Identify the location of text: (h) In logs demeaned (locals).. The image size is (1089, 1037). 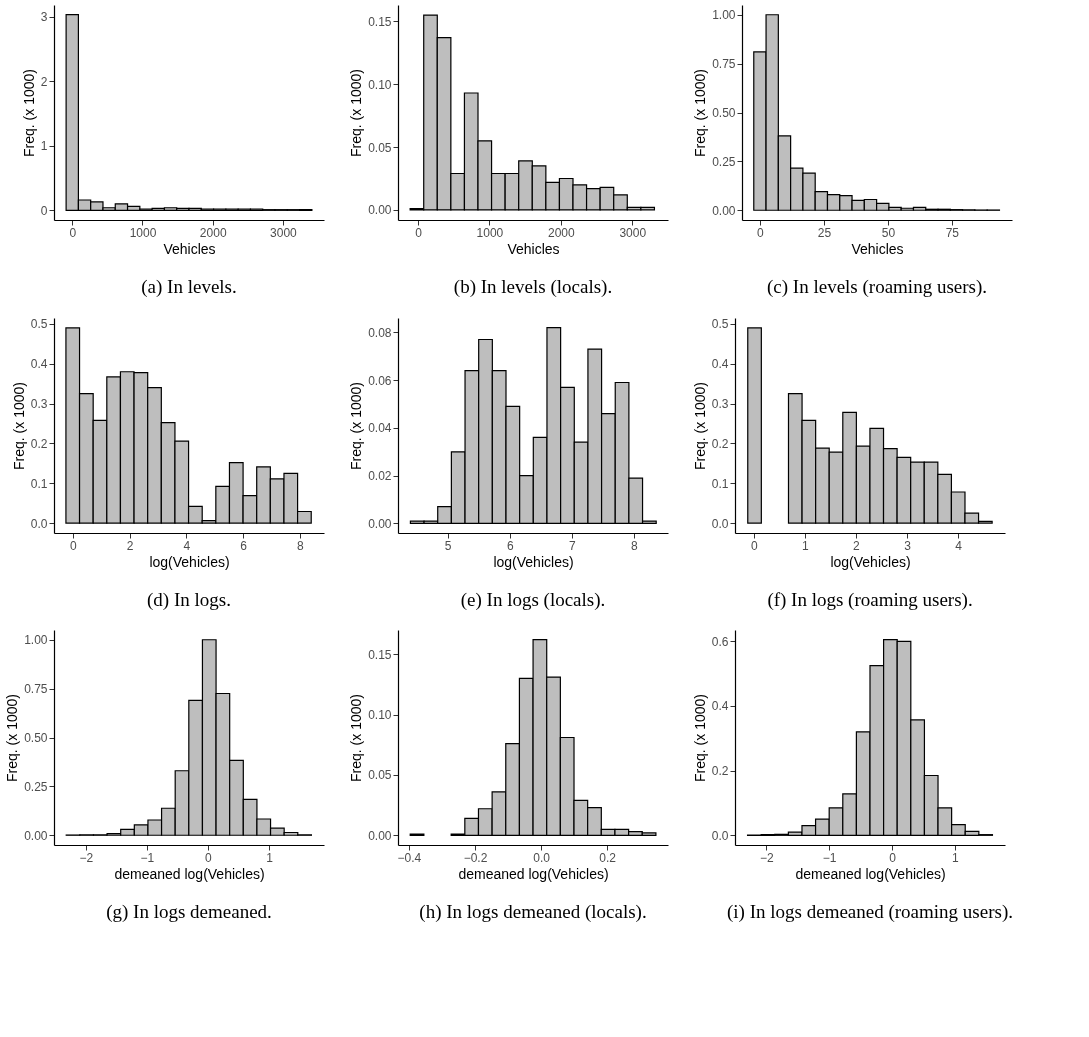
(533, 912).